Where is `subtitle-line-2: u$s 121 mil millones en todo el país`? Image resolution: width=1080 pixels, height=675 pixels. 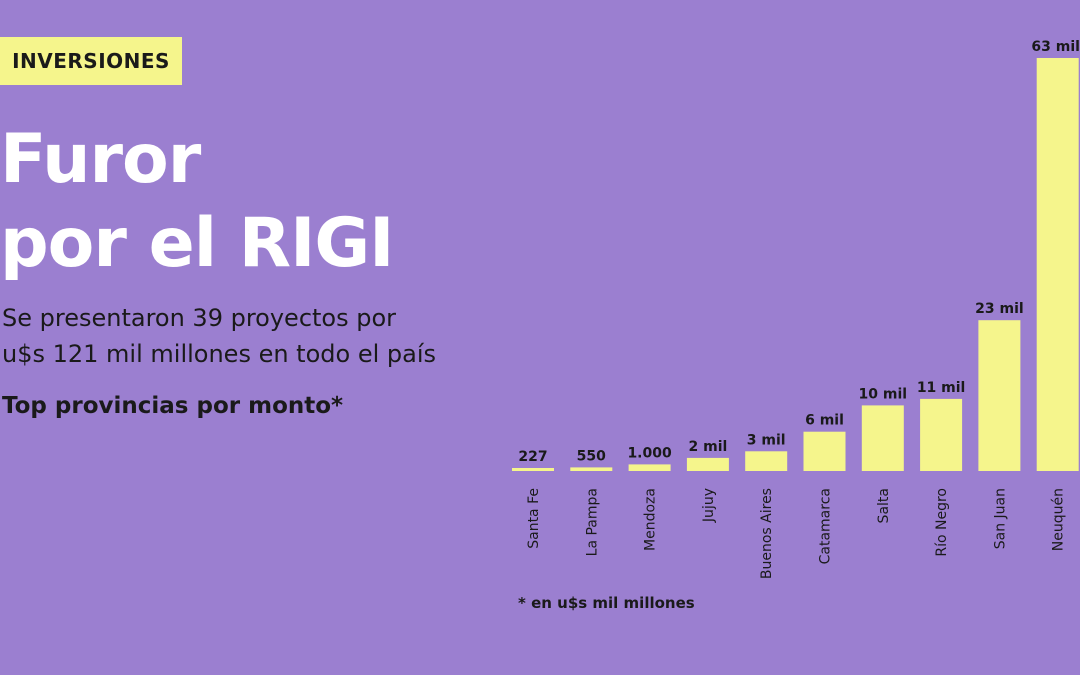 subtitle-line-2: u$s 121 mil millones en todo el país is located at coordinates (219, 354).